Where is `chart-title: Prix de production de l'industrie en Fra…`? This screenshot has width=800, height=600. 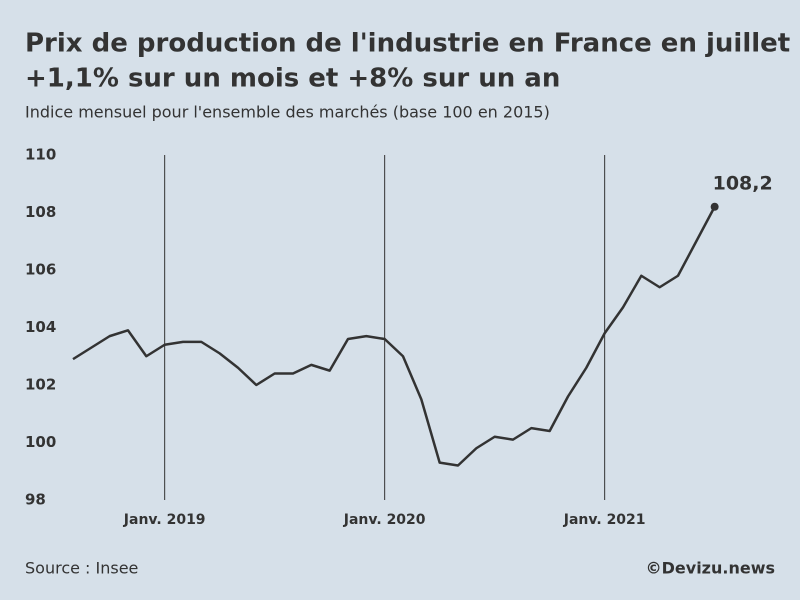
chart-title: Prix de production de l'industrie en Fra… is located at coordinates (412, 44).